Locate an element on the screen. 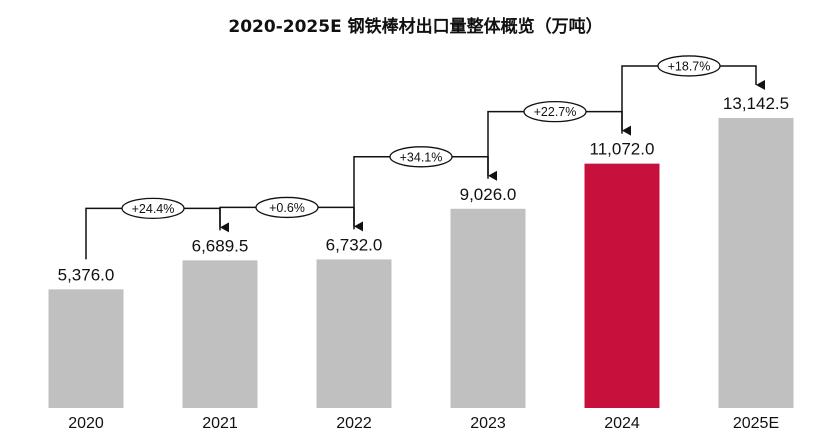  growth-label-5: +18.7% is located at coordinates (689, 66).